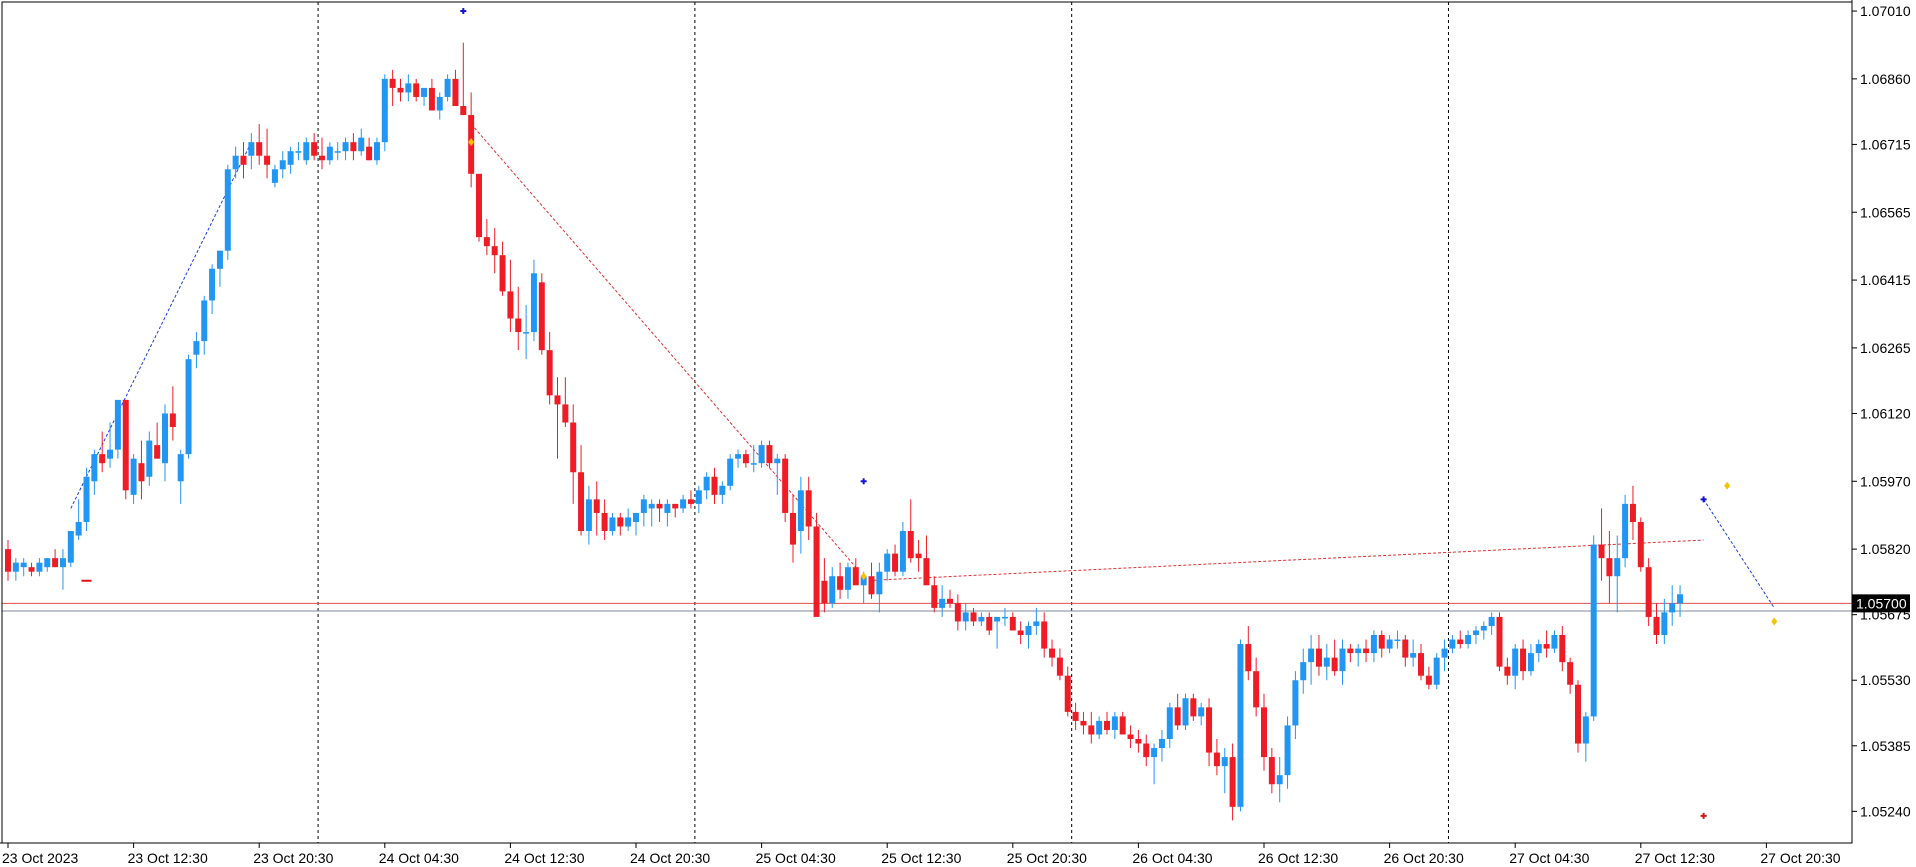 The width and height of the screenshot is (1916, 867). What do you see at coordinates (796, 858) in the screenshot?
I see `time-tick-label: 25 Oct 04:30` at bounding box center [796, 858].